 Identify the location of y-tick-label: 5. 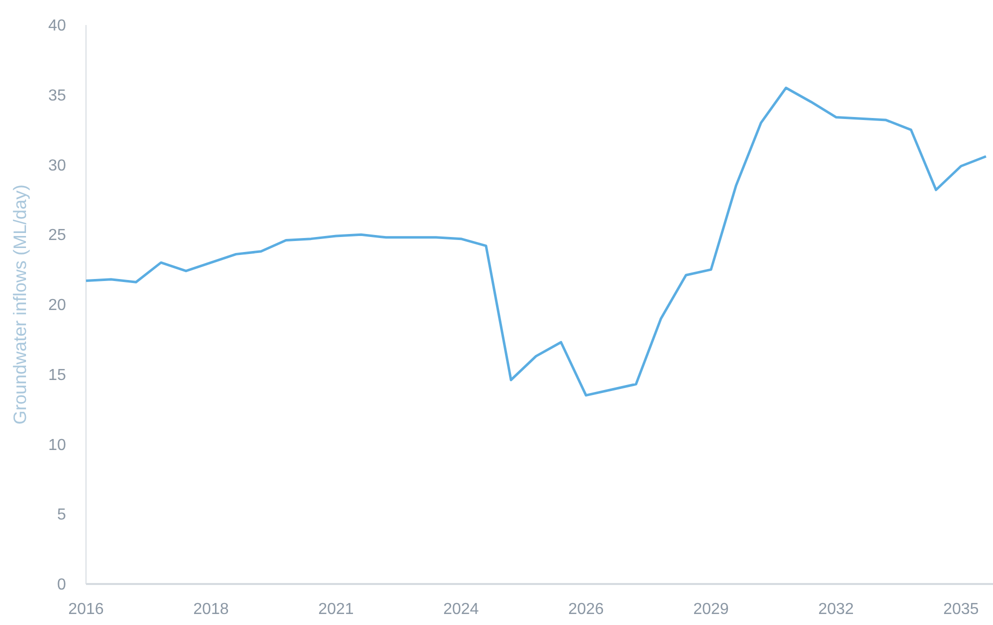
(61, 515).